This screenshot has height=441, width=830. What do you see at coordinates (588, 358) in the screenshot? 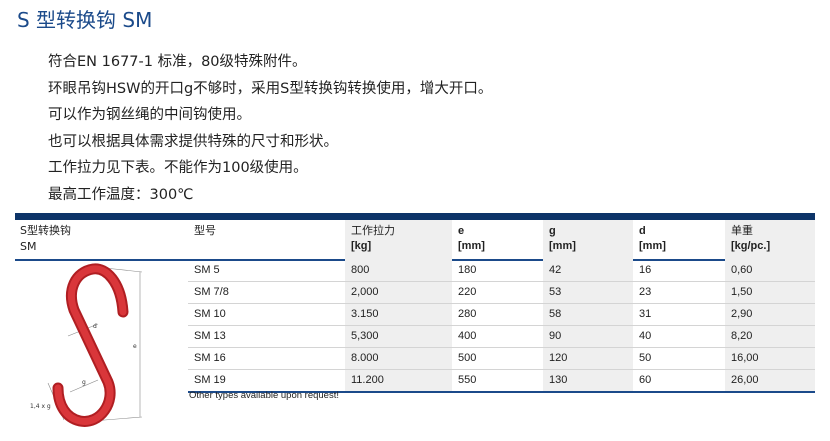
I see `table-cell: 120` at bounding box center [588, 358].